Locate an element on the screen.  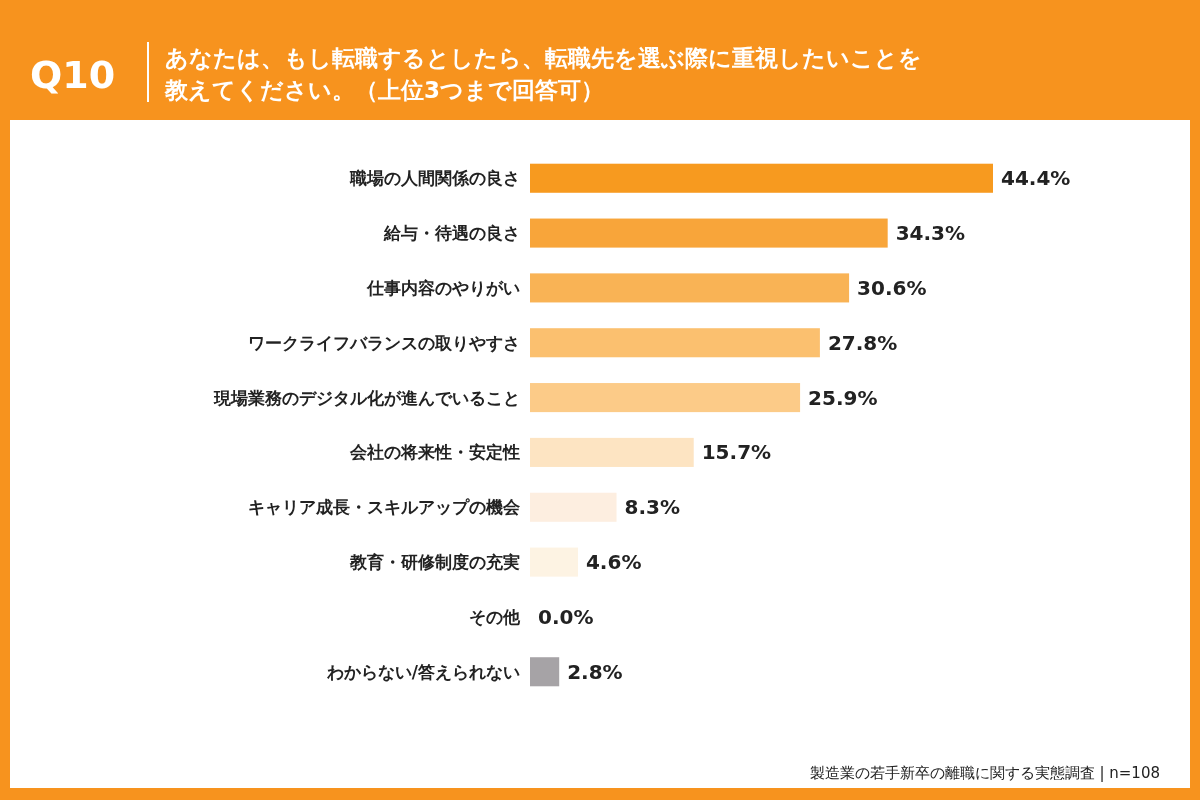
data-label: 30.6% is located at coordinates (892, 287).